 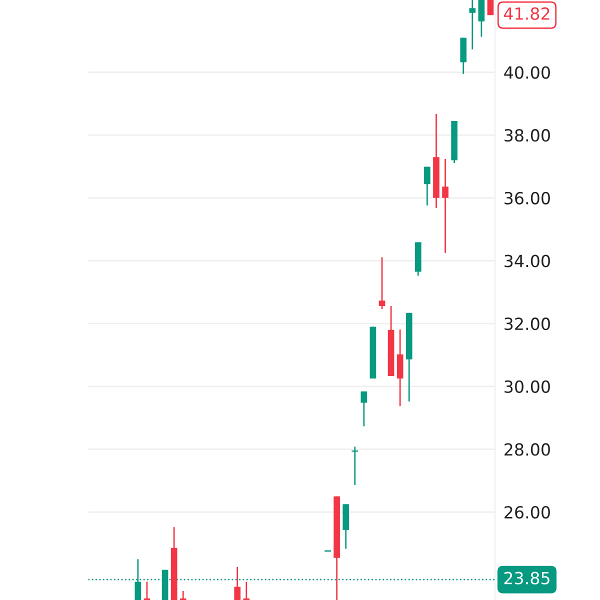 I want to click on y-tick-label: 26.00, so click(x=527, y=512).